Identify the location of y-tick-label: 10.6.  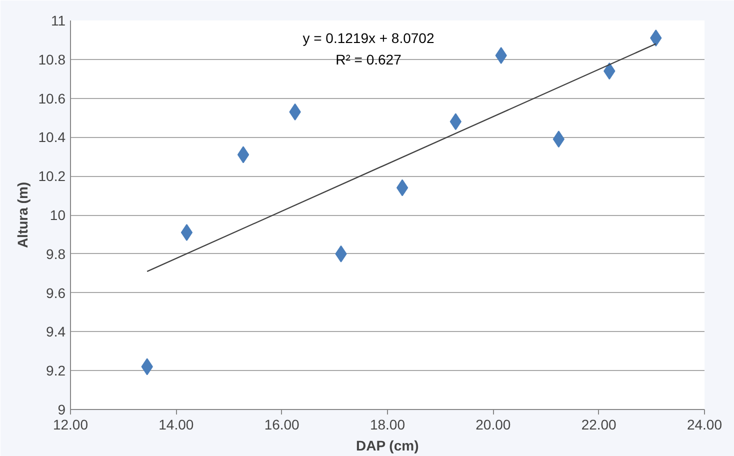
(52, 98).